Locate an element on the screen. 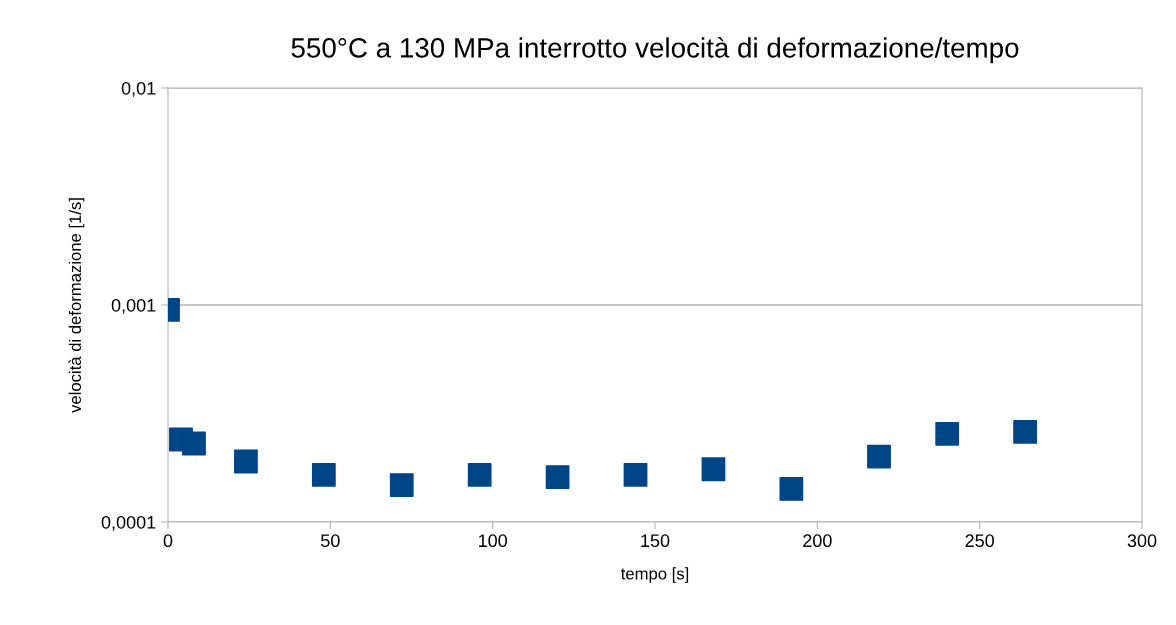 Image resolution: width=1176 pixels, height=625 pixels. x-tick-label: 0 is located at coordinates (168, 541).